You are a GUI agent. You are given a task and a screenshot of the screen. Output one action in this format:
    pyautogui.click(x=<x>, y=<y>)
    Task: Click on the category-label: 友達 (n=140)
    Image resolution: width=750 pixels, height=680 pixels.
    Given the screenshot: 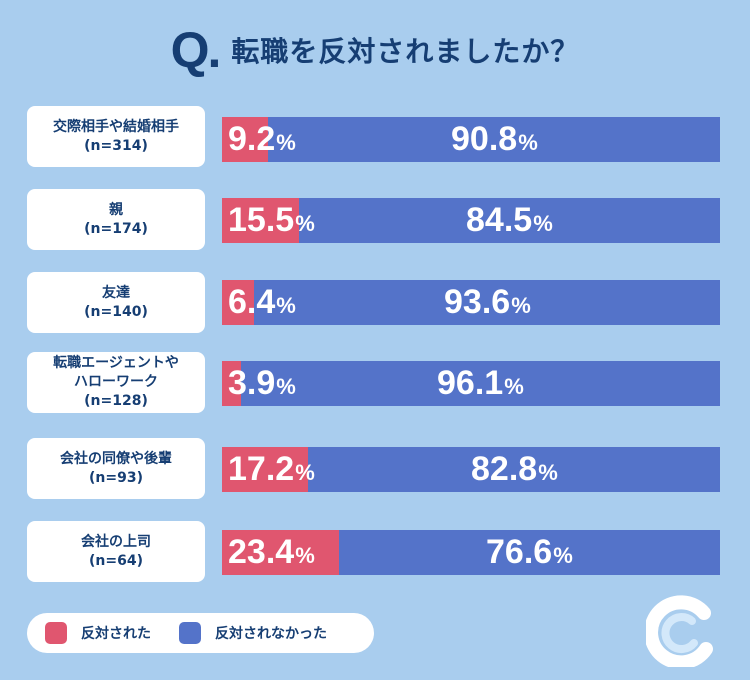 What is the action you would take?
    pyautogui.click(x=116, y=302)
    